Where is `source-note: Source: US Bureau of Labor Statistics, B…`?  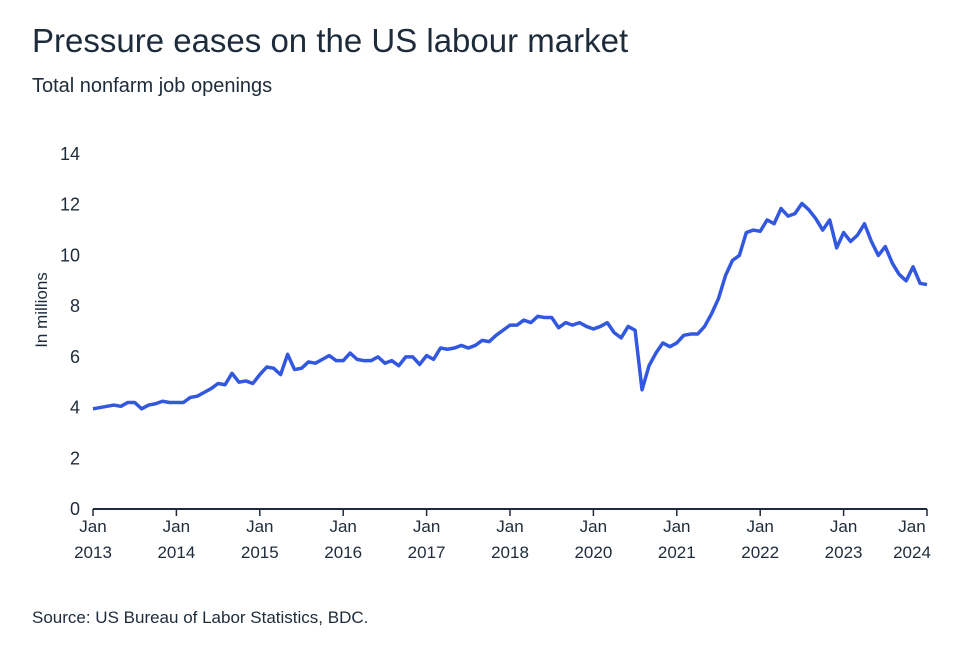 source-note: Source: US Bureau of Labor Statistics, B… is located at coordinates (200, 617).